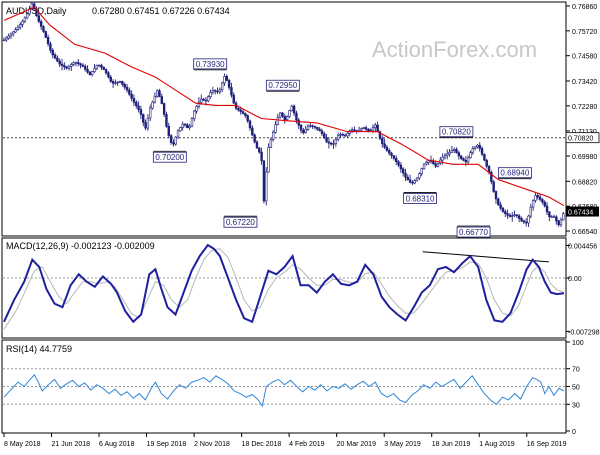 The height and width of the screenshot is (455, 600). What do you see at coordinates (497, 444) in the screenshot?
I see `date-tick-label: 1 Aug 2019` at bounding box center [497, 444].